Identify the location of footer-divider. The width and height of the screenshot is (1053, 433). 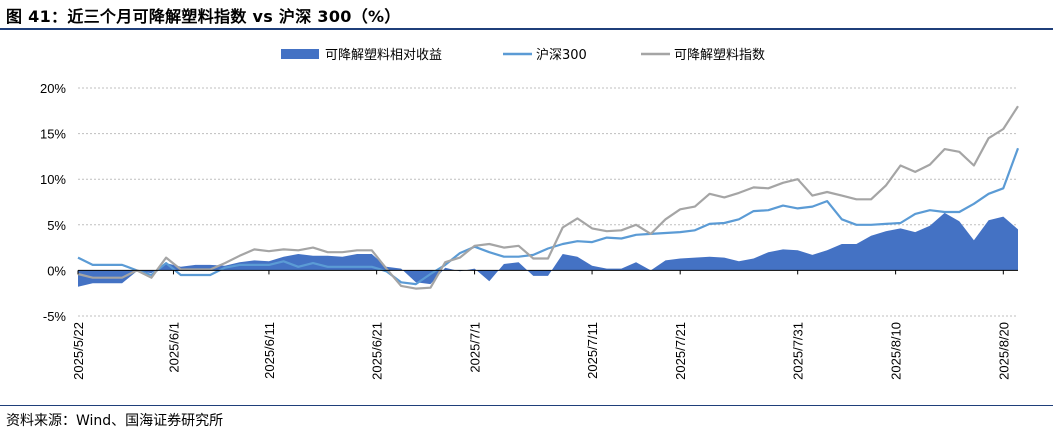
(526, 405).